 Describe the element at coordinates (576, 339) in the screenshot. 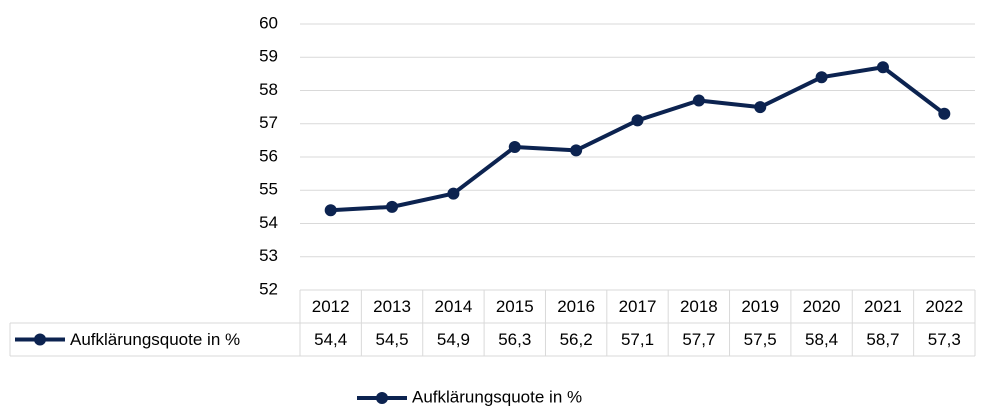

I see `table-value: 56,2` at that location.